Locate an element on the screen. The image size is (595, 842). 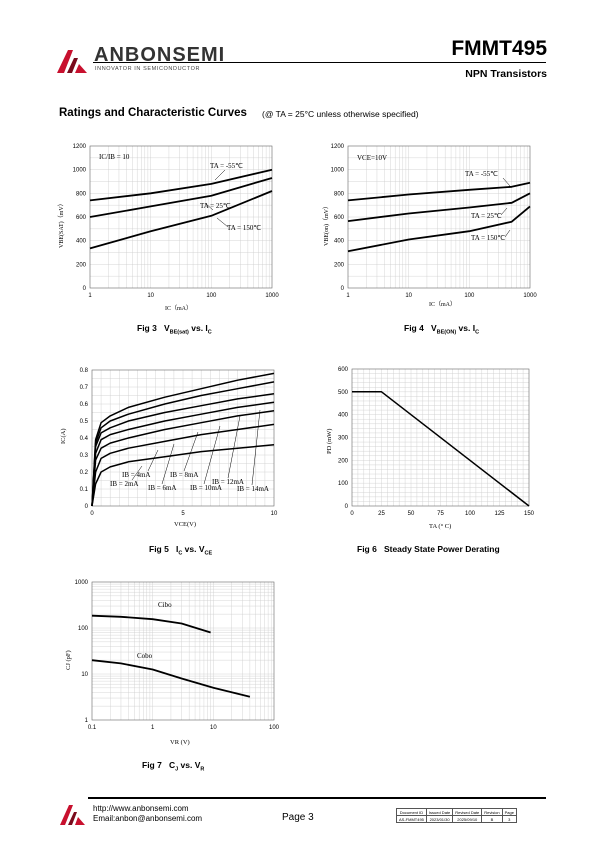
footer-logo-icon is located at coordinates (72, 815).